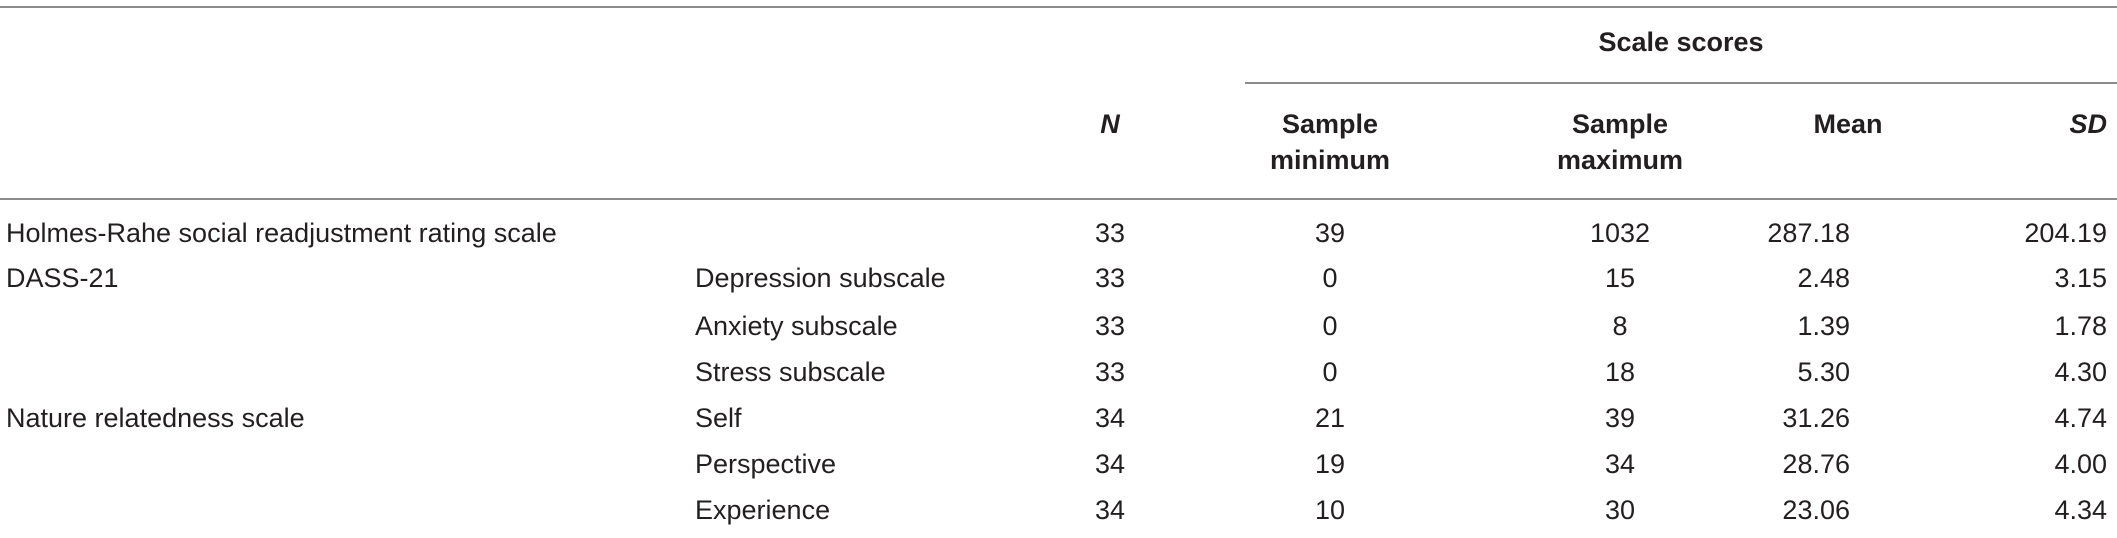  I want to click on column-header-sd: SD, so click(2088, 124).